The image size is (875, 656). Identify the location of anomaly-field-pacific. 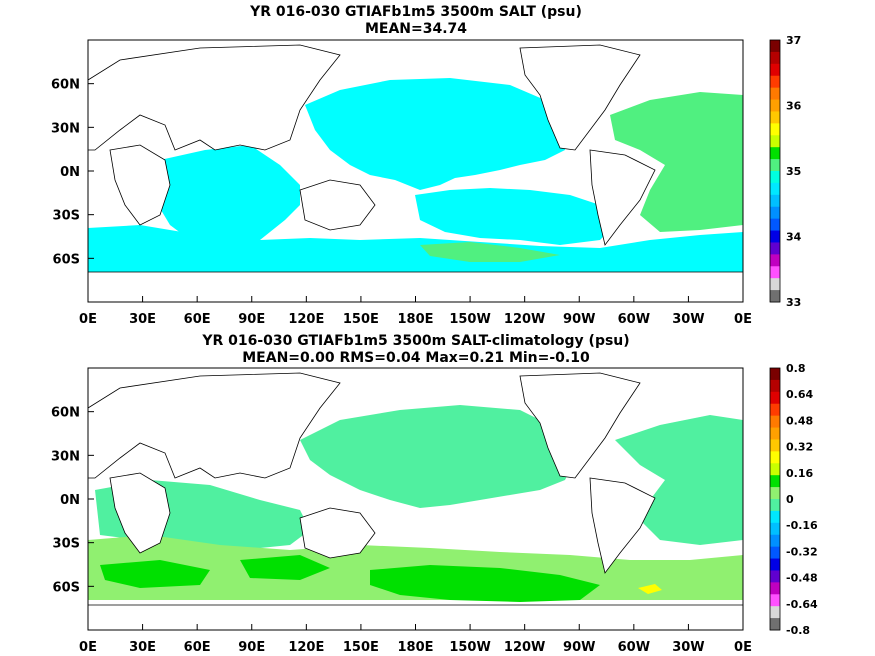
(437, 456).